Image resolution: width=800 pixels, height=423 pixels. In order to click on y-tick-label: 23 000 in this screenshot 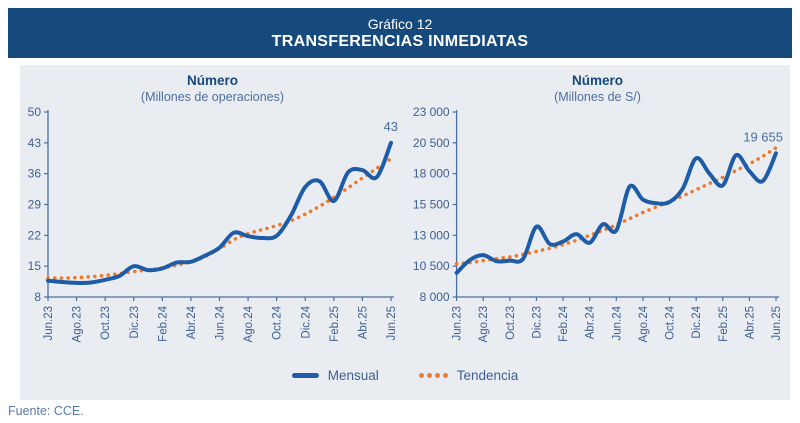, I will do `click(431, 112)`.